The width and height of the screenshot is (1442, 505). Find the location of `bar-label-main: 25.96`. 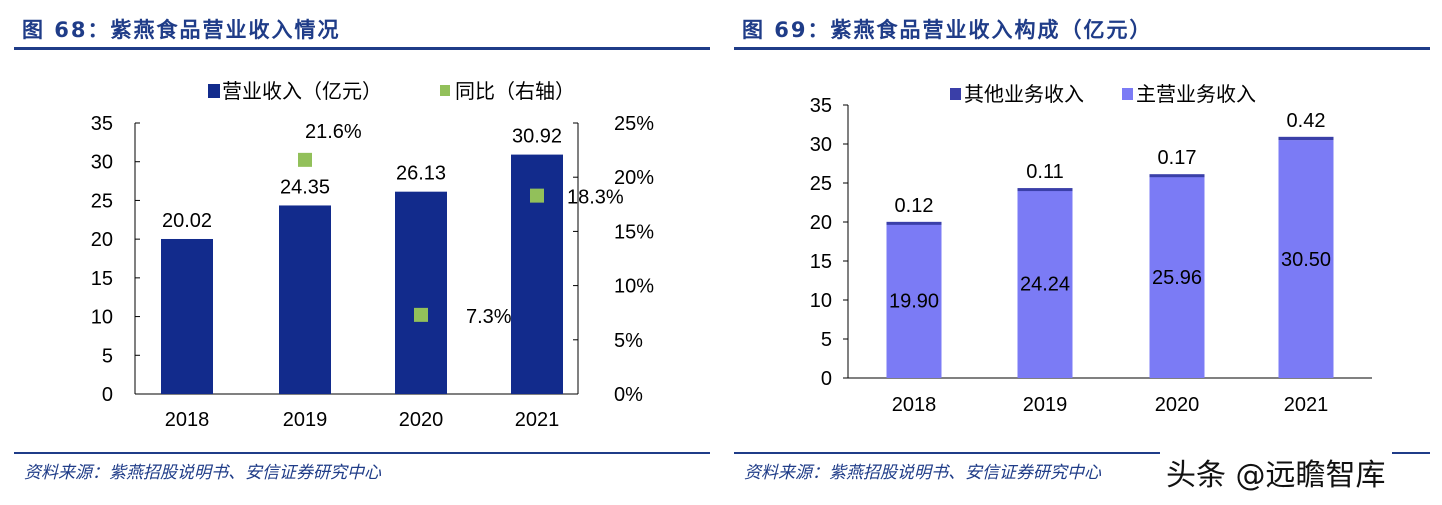

bar-label-main: 25.96 is located at coordinates (1177, 278).